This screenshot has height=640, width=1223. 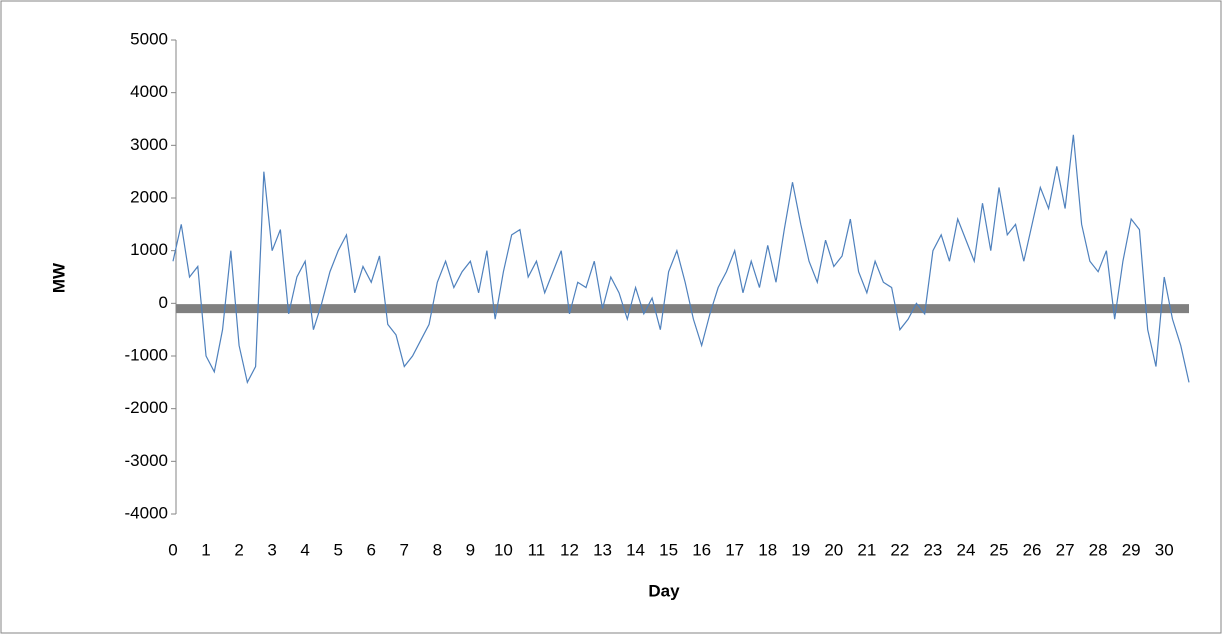 What do you see at coordinates (932, 549) in the screenshot?
I see `x-tick-label: 23` at bounding box center [932, 549].